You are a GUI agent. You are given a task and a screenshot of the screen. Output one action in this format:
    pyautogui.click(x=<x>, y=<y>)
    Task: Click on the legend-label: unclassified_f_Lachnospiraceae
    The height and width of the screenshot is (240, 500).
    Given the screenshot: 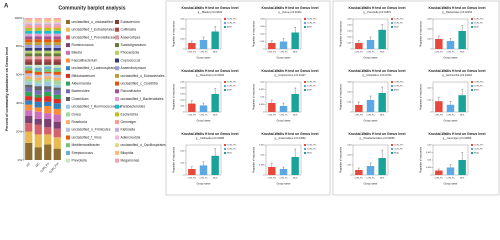 What is the action you would take?
    pyautogui.click(x=96, y=68)
    